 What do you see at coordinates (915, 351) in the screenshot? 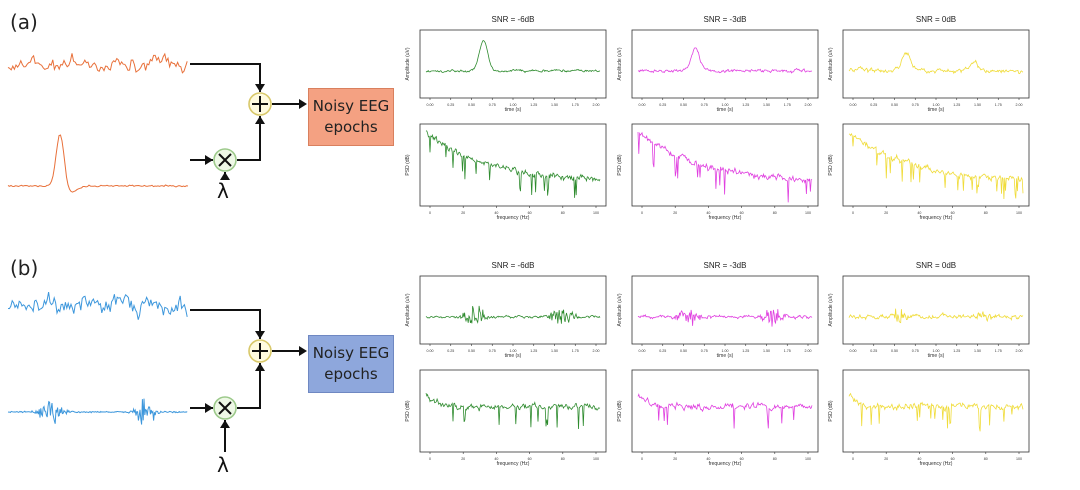
I see `subplot-1-2-time-xtick-label: 0.75` at bounding box center [915, 351].